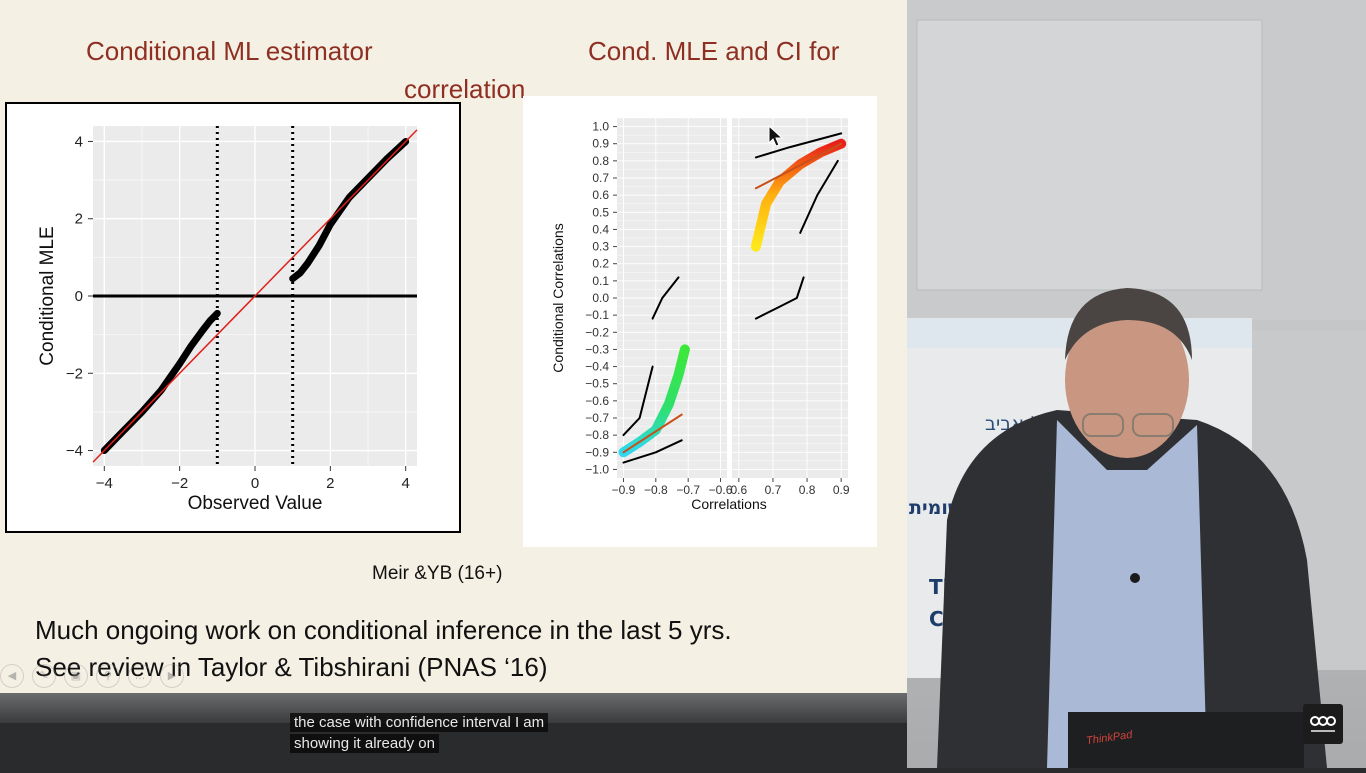 This screenshot has height=773, width=1366. Describe the element at coordinates (841, 490) in the screenshot. I see `x-tick-label: 0.9` at that location.